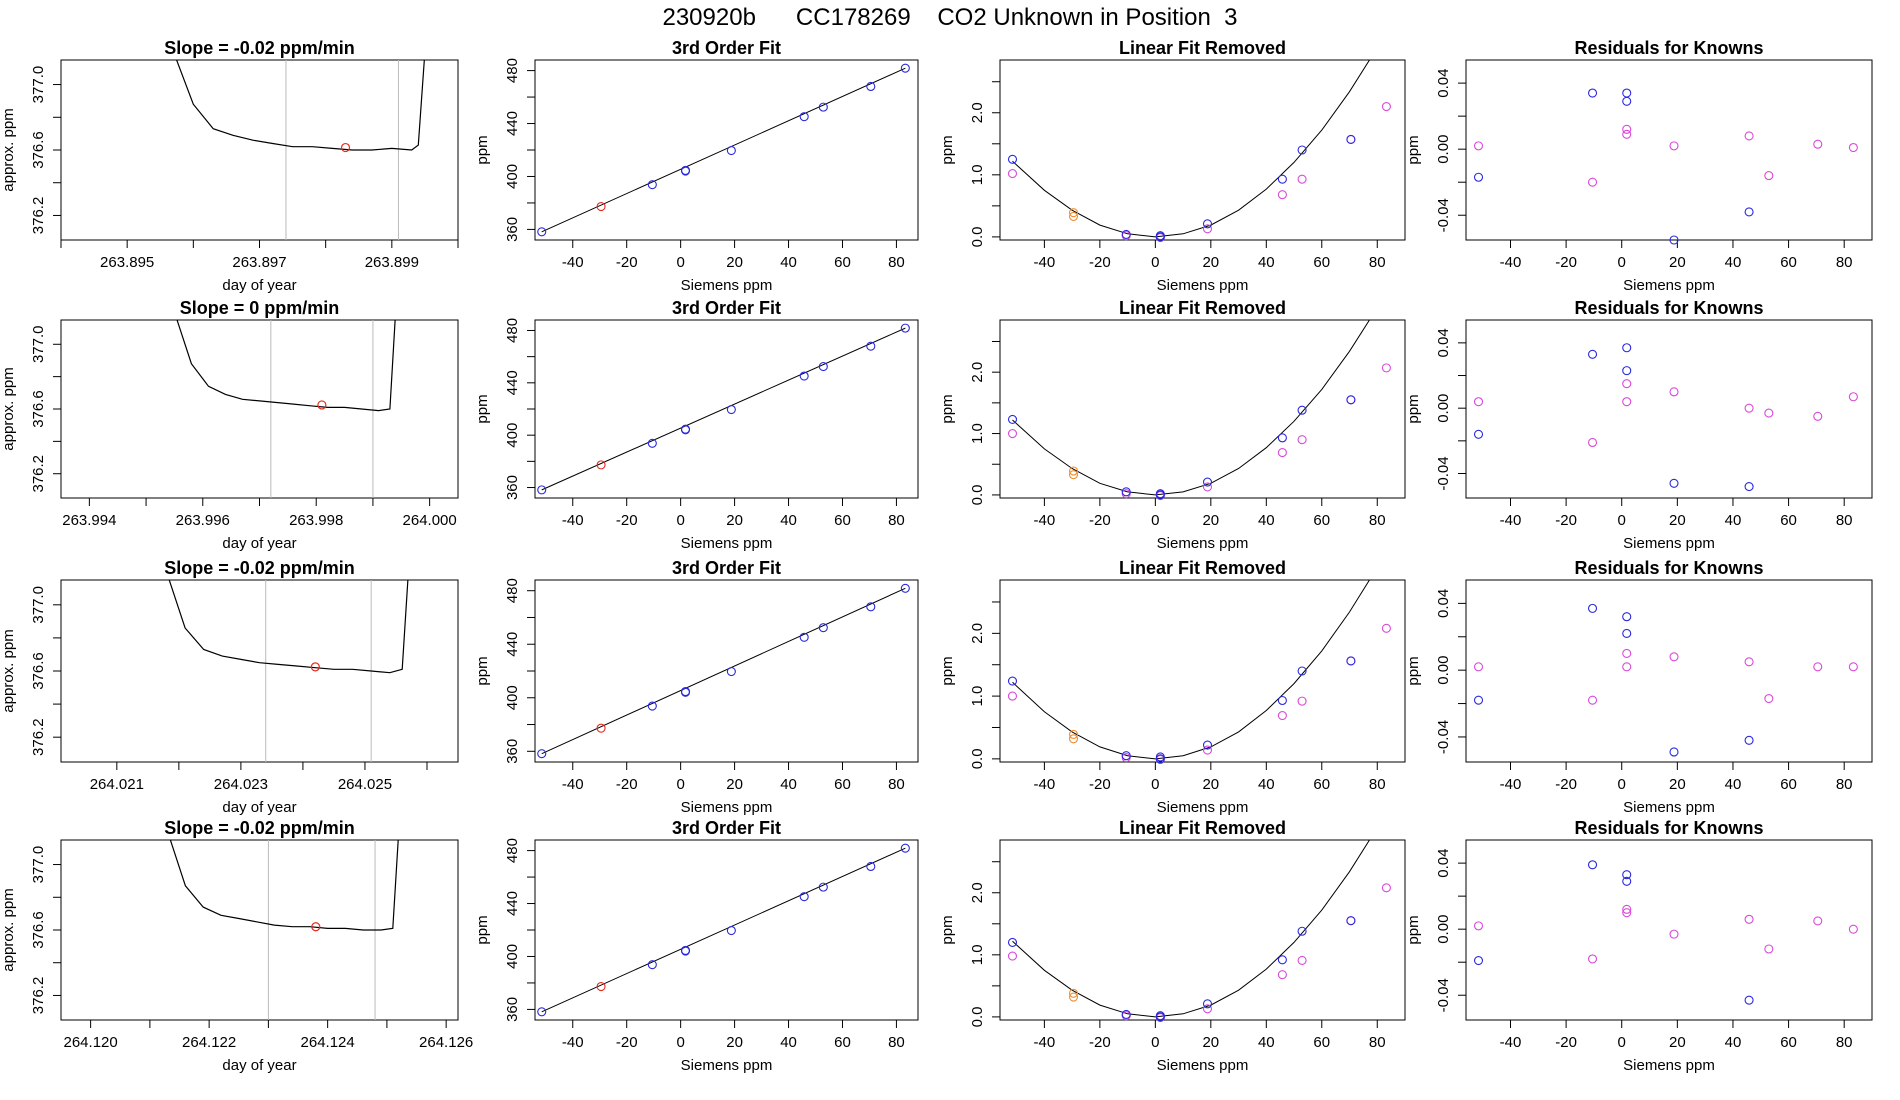 Image resolution: width=1900 pixels, height=1100 pixels. What do you see at coordinates (38, 671) in the screenshot?
I see `y-tick-label: 376.6` at bounding box center [38, 671].